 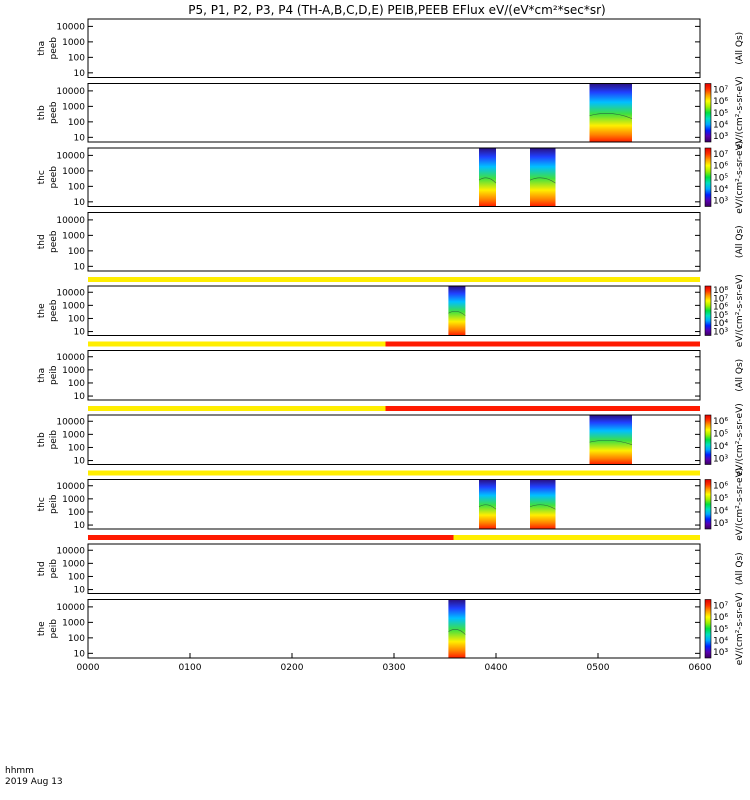 I want to click on x-tick-label: 0200, so click(x=292, y=668).